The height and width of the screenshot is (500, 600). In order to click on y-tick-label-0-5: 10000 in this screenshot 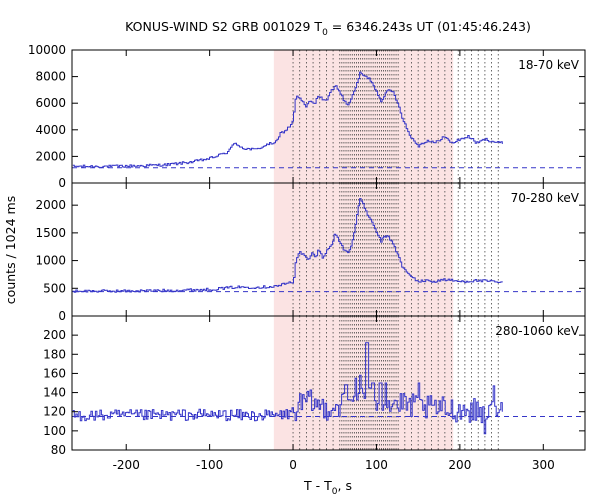, I will do `click(47, 50)`.